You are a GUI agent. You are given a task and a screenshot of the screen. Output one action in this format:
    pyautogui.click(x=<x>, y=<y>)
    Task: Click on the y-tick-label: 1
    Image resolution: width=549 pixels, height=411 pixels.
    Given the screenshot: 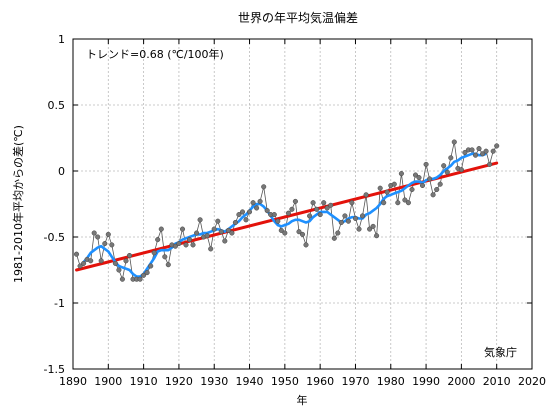 What is the action you would take?
    pyautogui.click(x=61, y=39)
    